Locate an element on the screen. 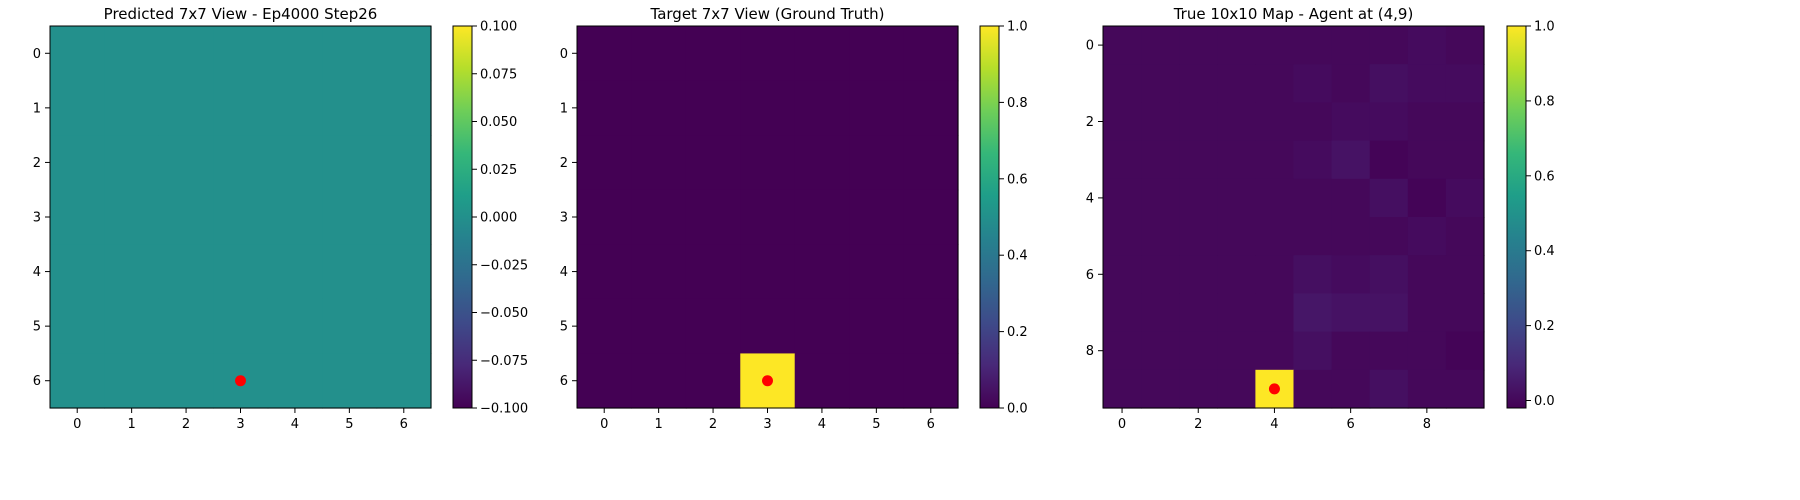 This screenshot has width=1800, height=500. x-tick-label: 3 is located at coordinates (240, 424).